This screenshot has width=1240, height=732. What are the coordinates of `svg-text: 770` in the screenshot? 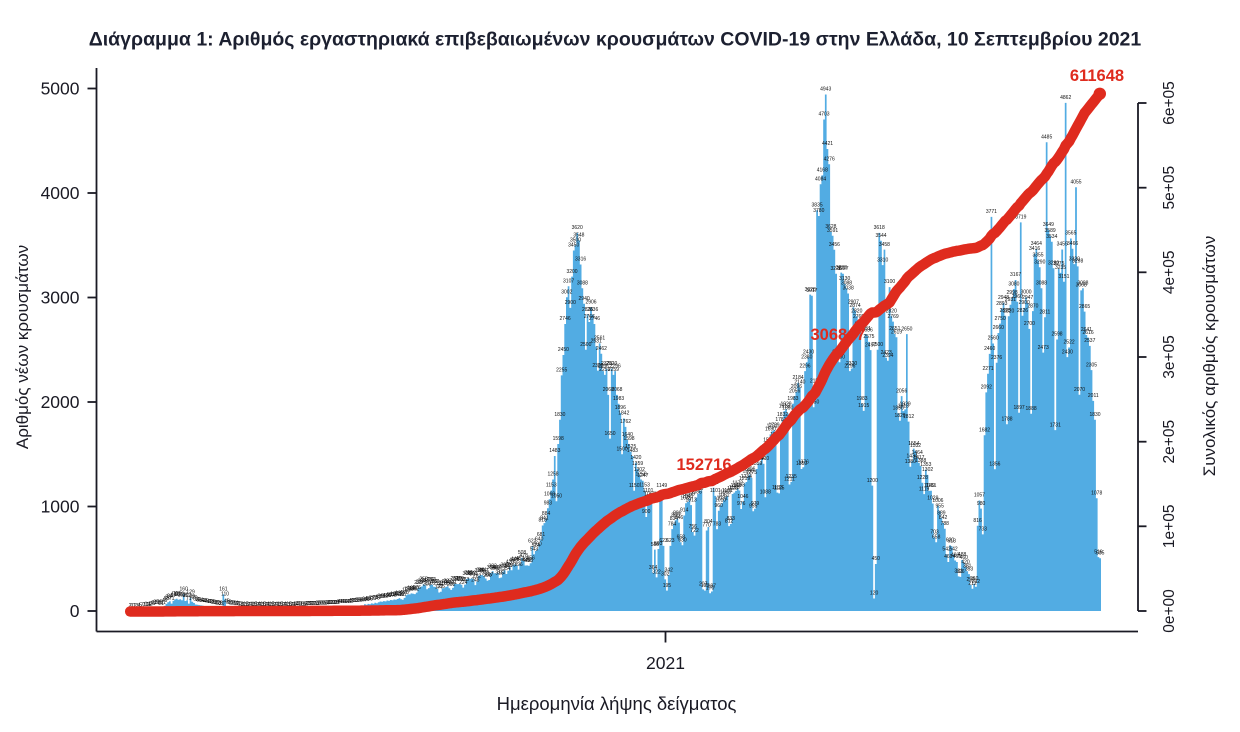 It's located at (706, 526).